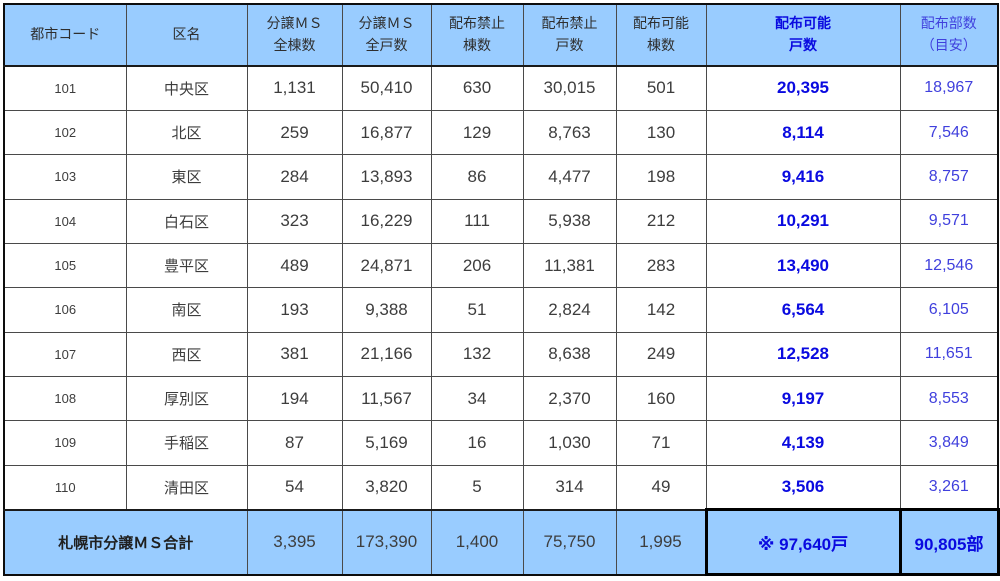 Image resolution: width=1000 pixels, height=581 pixels. What do you see at coordinates (803, 310) in the screenshot?
I see `cell-available-units: 6,564` at bounding box center [803, 310].